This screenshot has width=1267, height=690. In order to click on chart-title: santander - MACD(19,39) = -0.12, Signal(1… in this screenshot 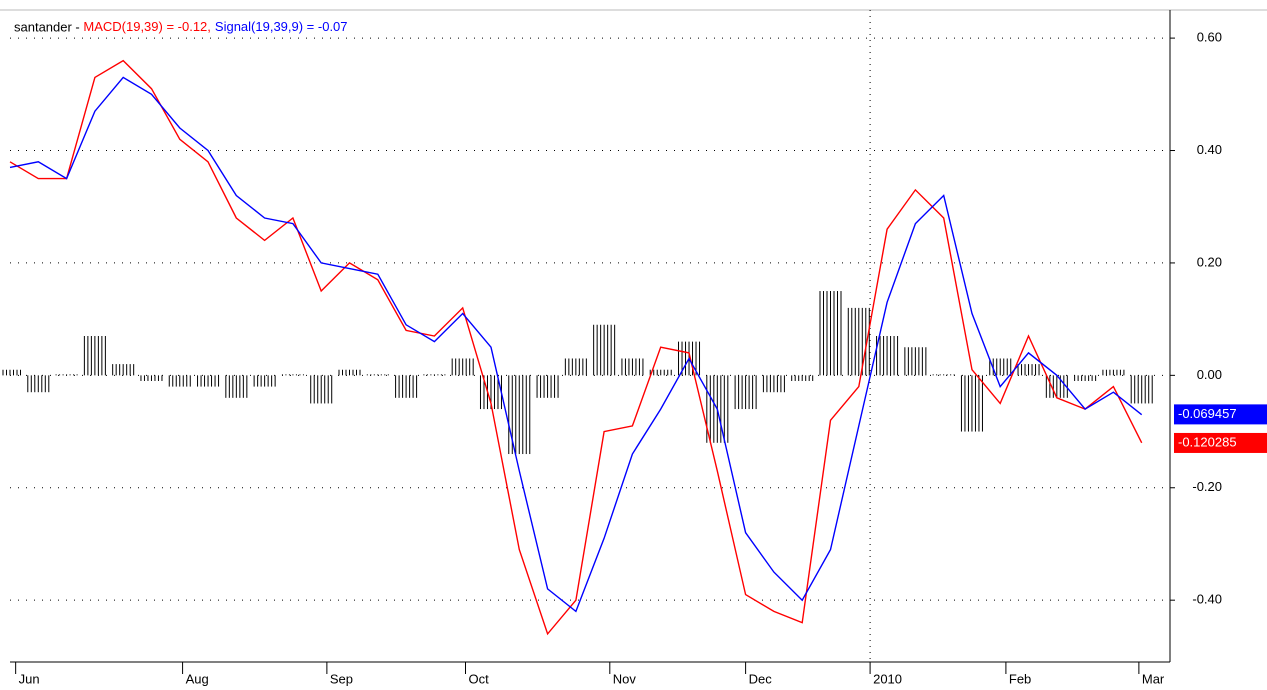, I will do `click(181, 26)`.